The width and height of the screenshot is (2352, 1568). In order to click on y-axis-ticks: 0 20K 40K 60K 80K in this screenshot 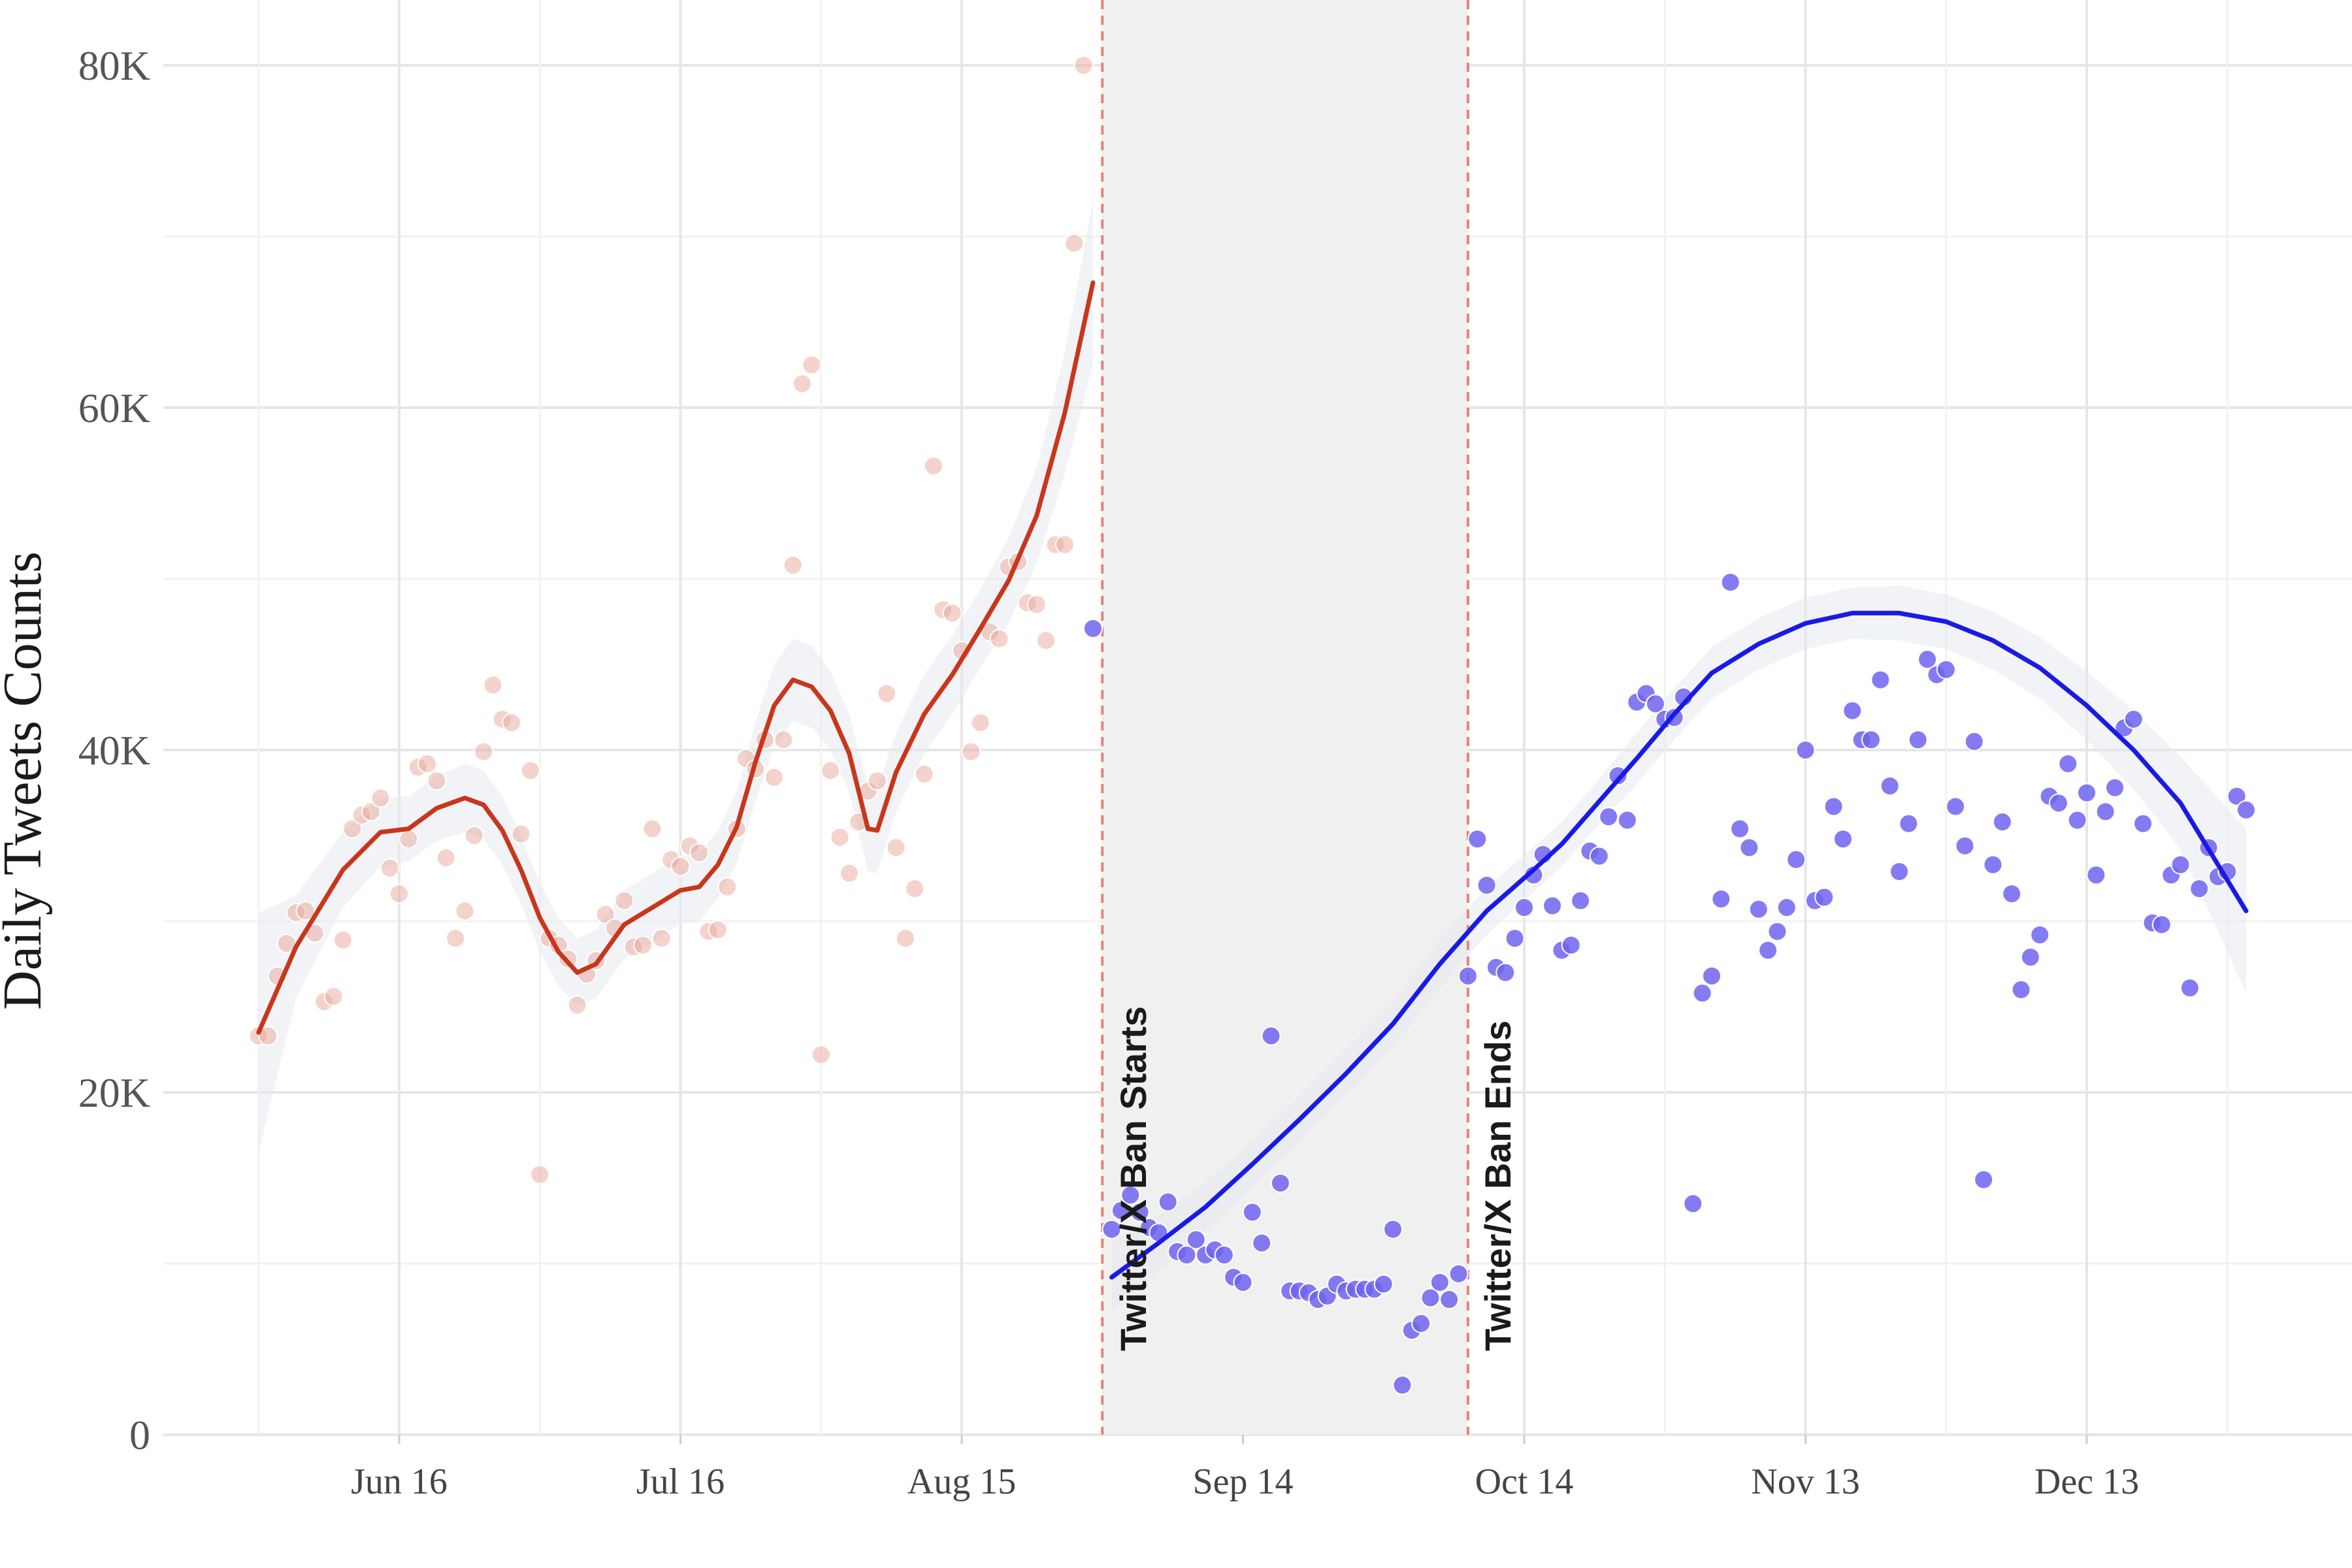, I will do `click(114, 750)`.